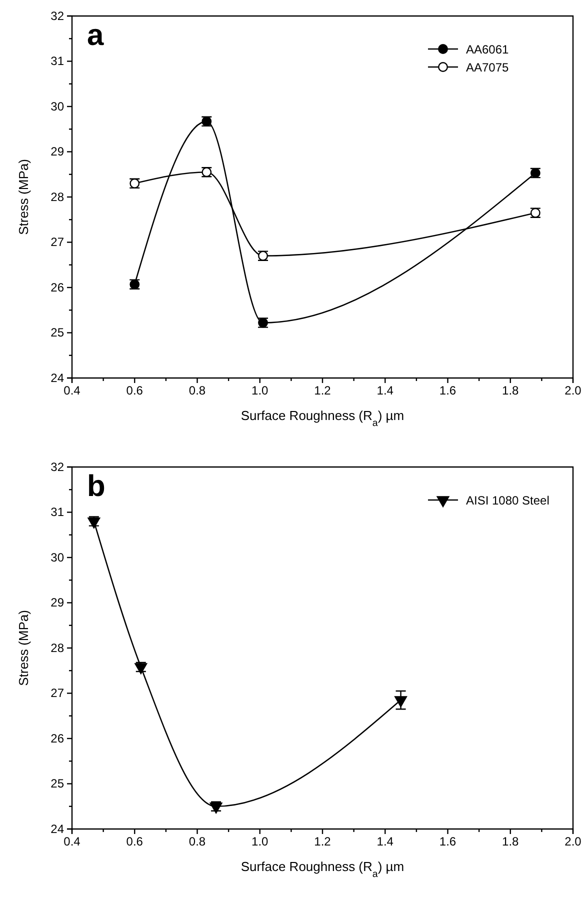 This screenshot has height=903, width=587. What do you see at coordinates (508, 501) in the screenshot?
I see `legend-label: AISI 1080 Steel` at bounding box center [508, 501].